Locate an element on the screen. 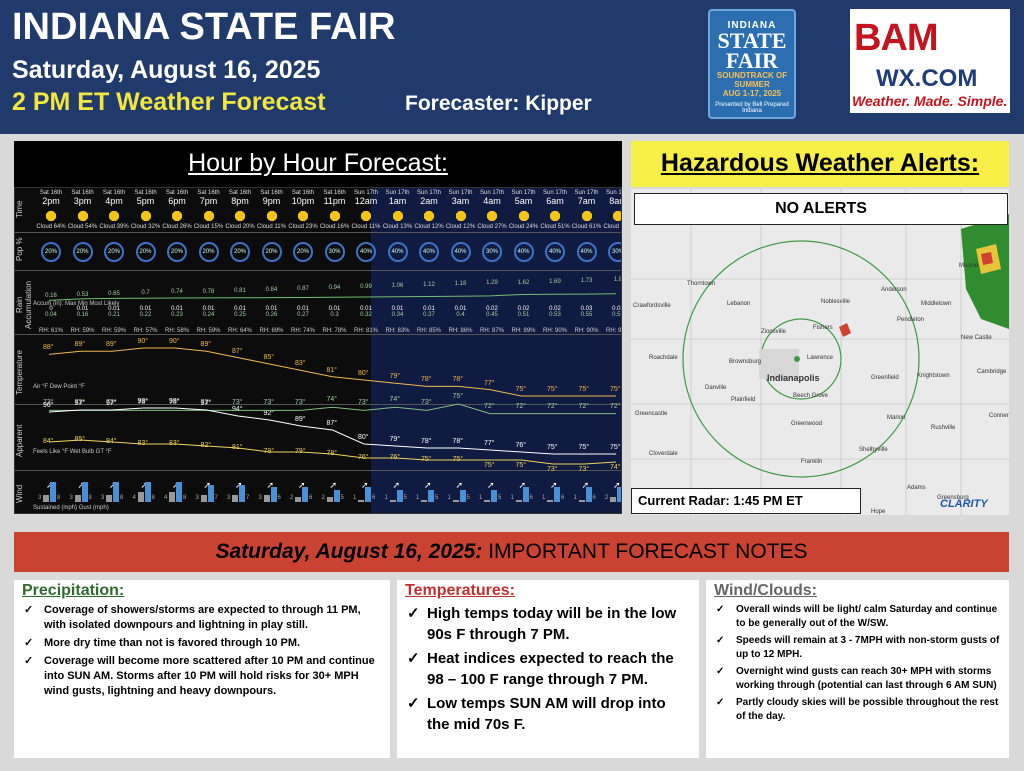 The image size is (1024, 771). dew-point: 72° is located at coordinates (521, 406).